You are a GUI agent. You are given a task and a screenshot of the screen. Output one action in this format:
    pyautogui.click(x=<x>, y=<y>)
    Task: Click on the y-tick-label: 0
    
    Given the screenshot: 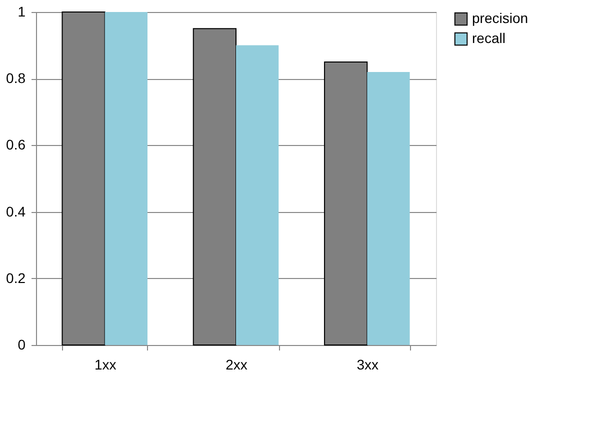 What is the action you would take?
    pyautogui.click(x=22, y=344)
    